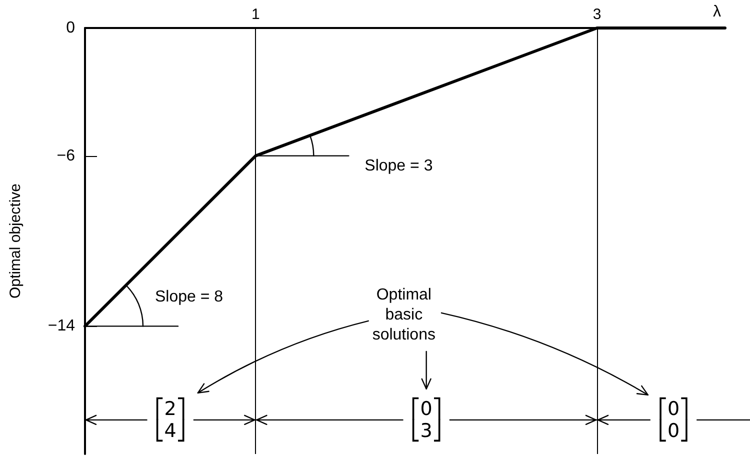 This screenshot has height=459, width=750. Describe the element at coordinates (398, 165) in the screenshot. I see `annotation: Slope = 3` at that location.